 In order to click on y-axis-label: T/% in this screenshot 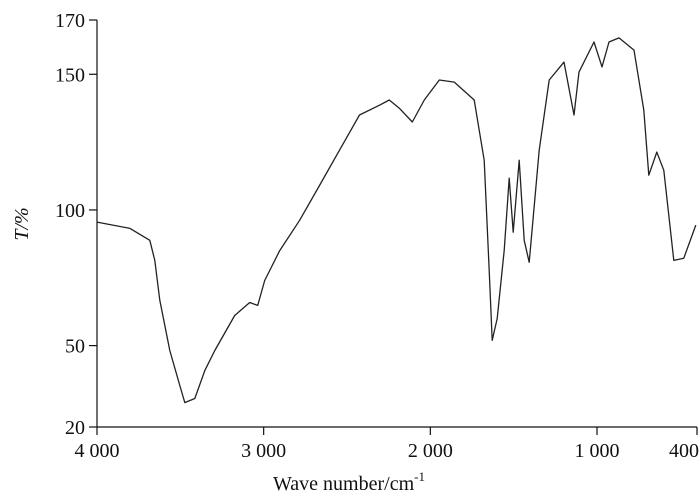, I will do `click(22, 223)`.